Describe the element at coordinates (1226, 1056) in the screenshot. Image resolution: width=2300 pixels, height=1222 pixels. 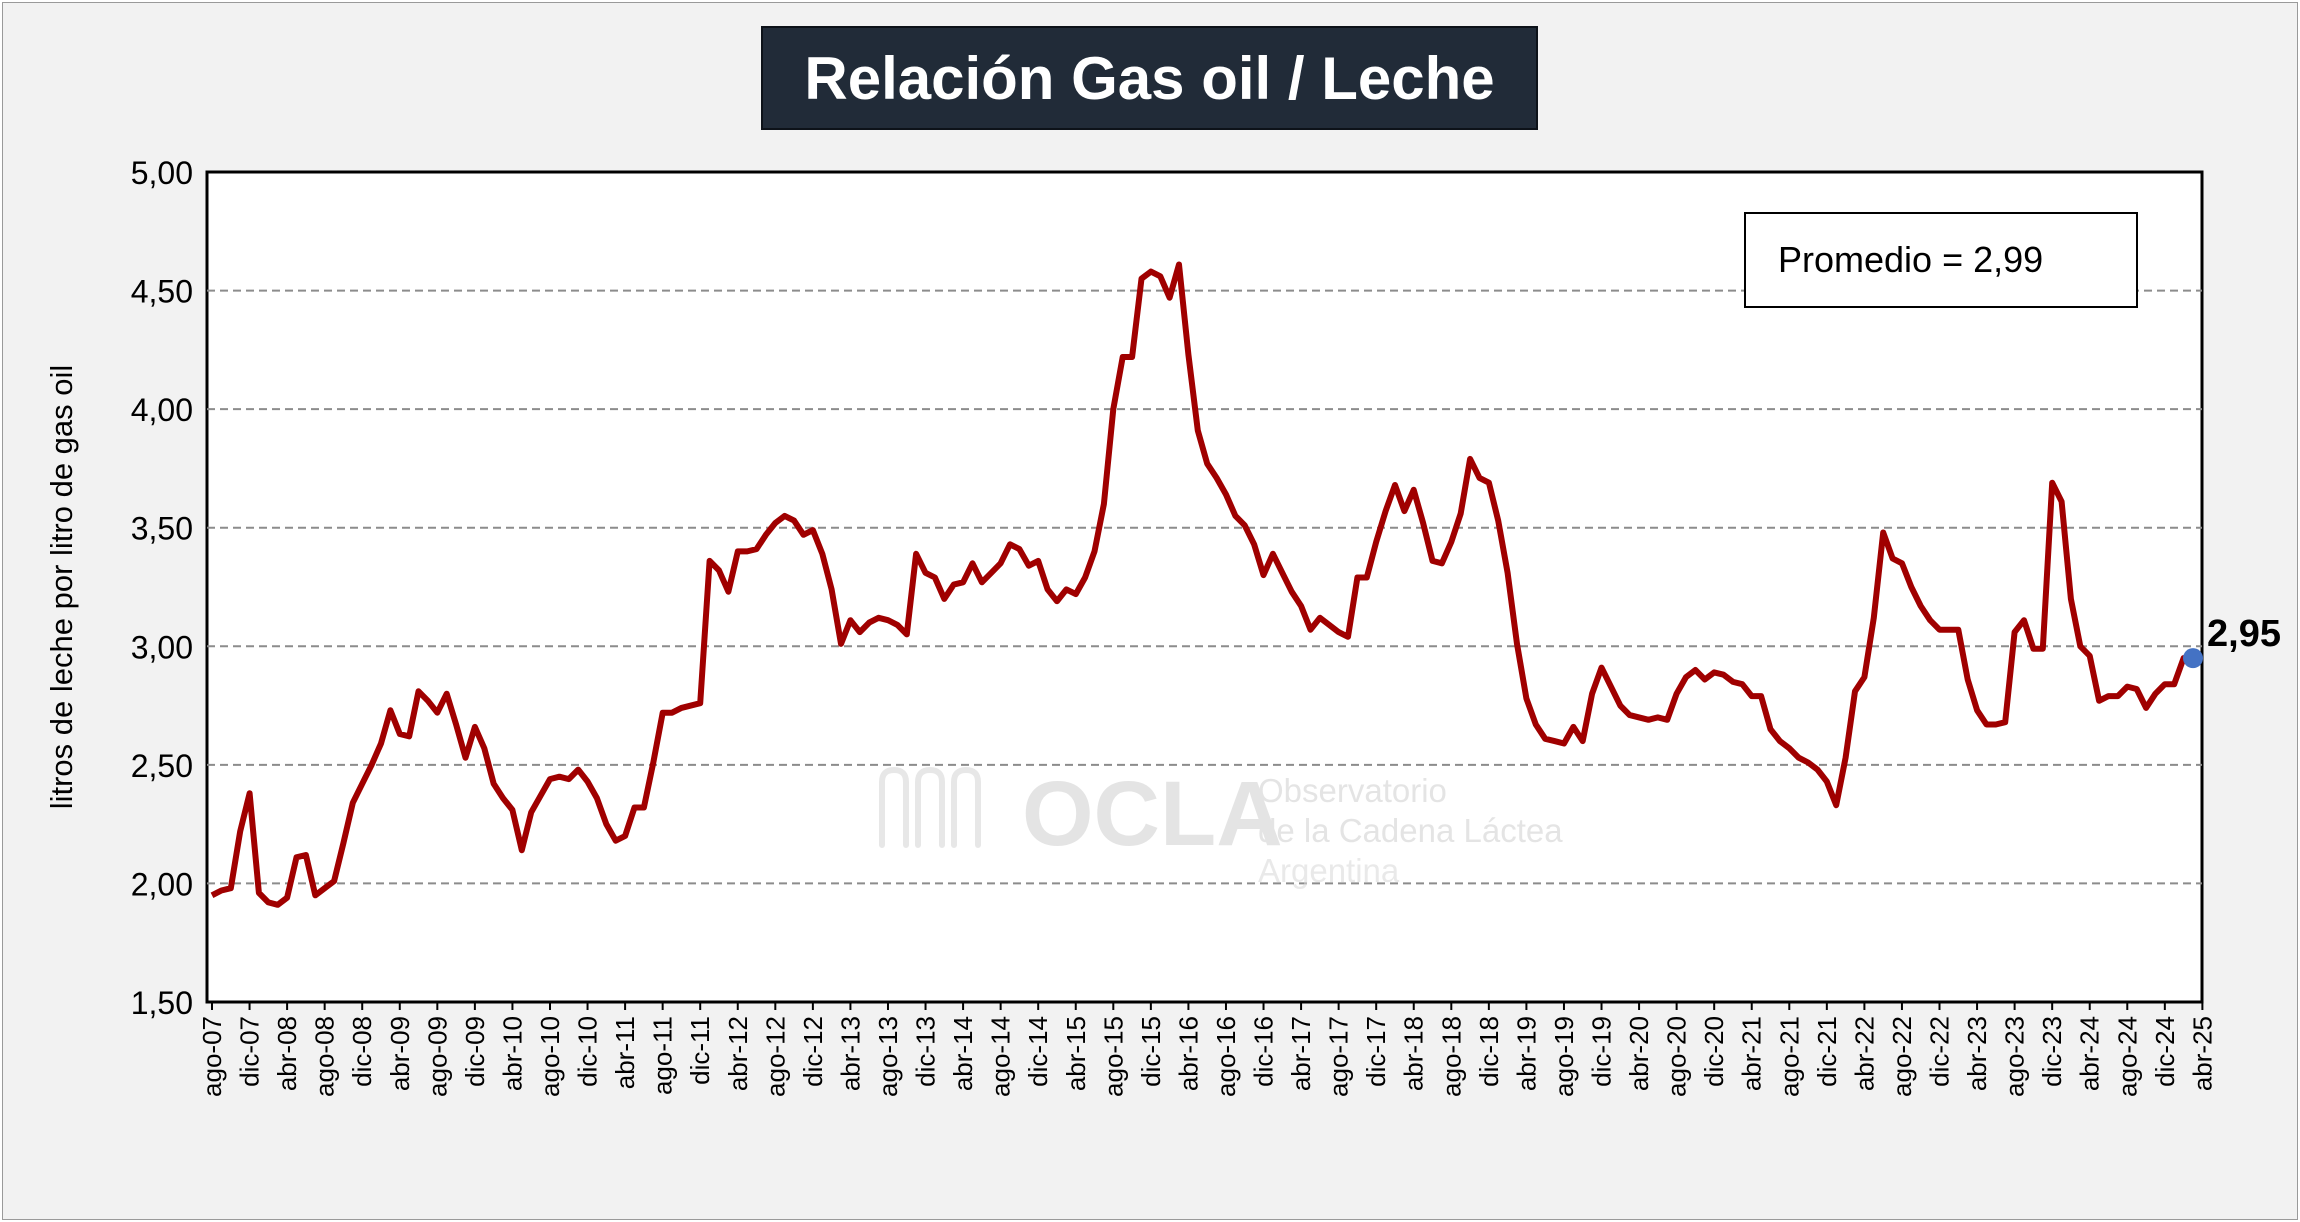
I see `x-tick-label: ago-16` at that location.